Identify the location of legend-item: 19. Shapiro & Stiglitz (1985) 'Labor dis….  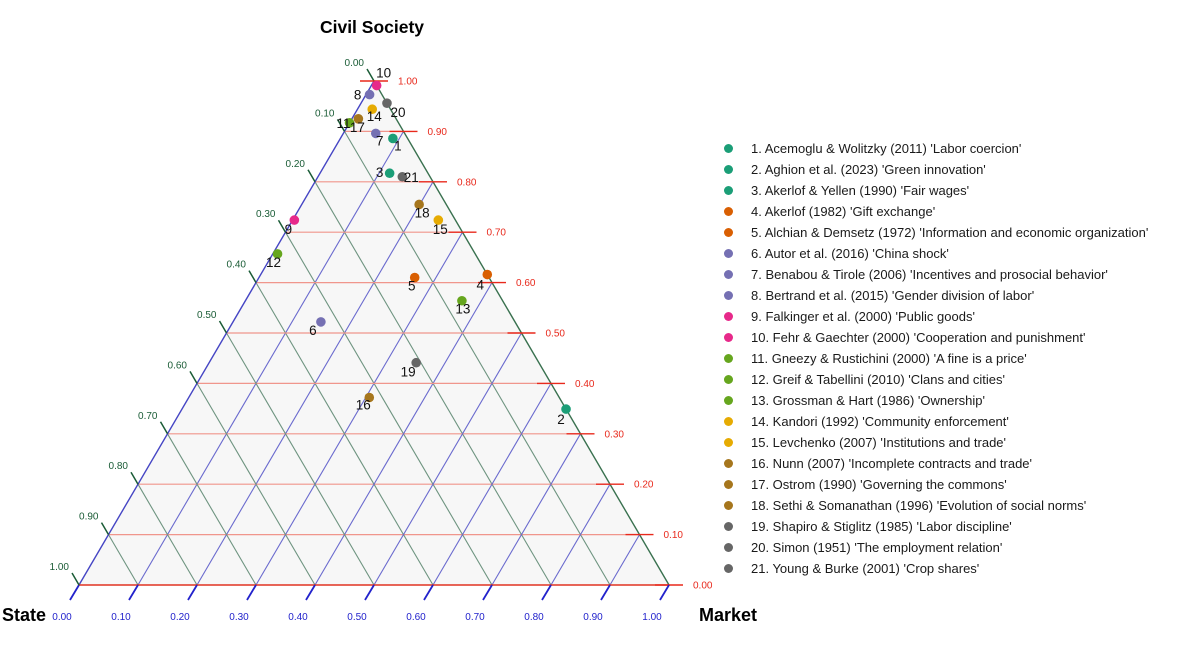
(936, 526).